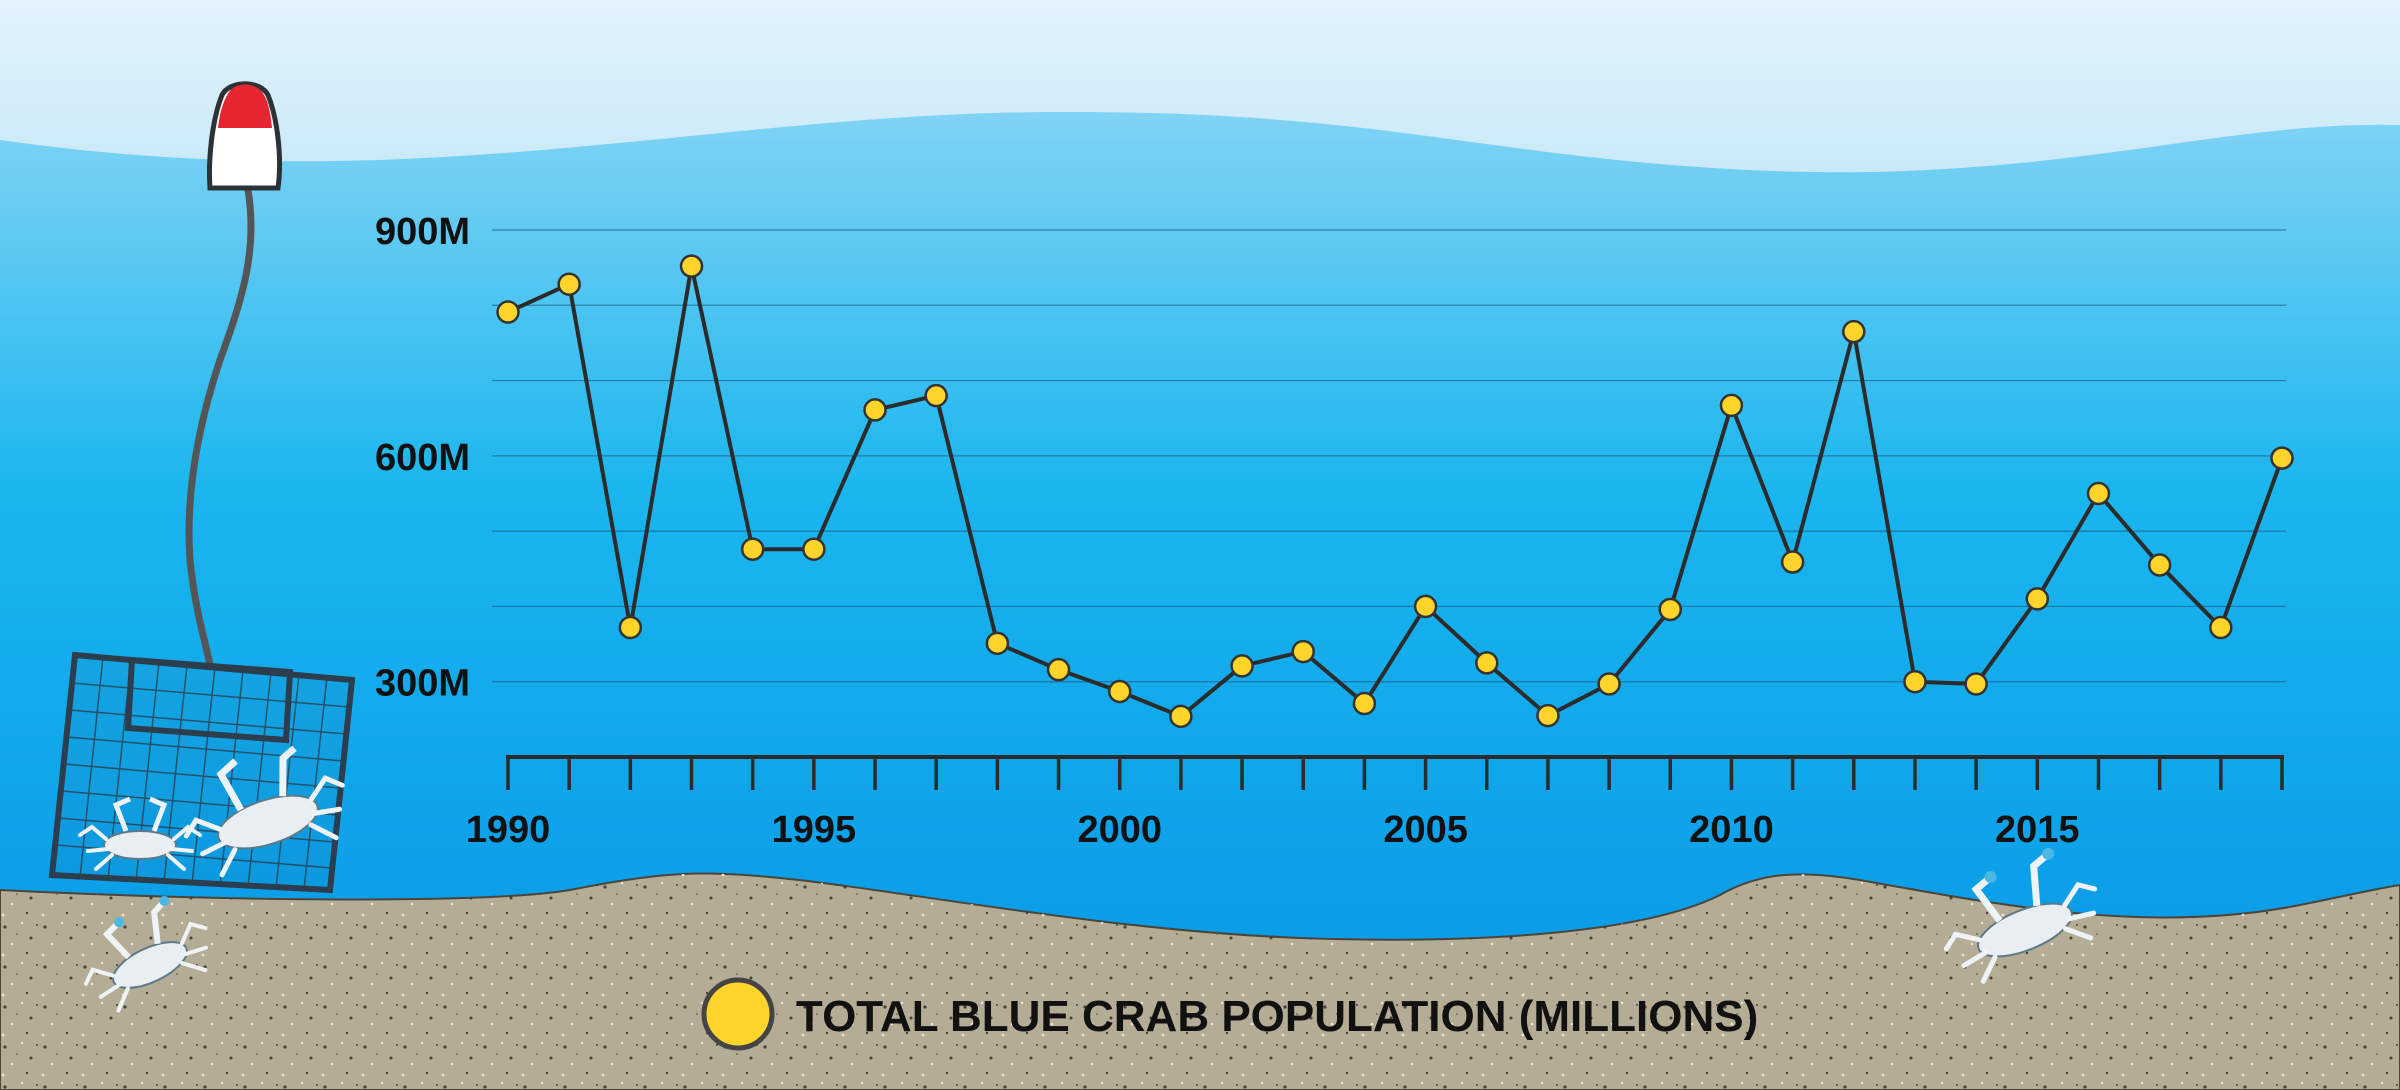  What do you see at coordinates (738, 1014) in the screenshot?
I see `legend-marker` at bounding box center [738, 1014].